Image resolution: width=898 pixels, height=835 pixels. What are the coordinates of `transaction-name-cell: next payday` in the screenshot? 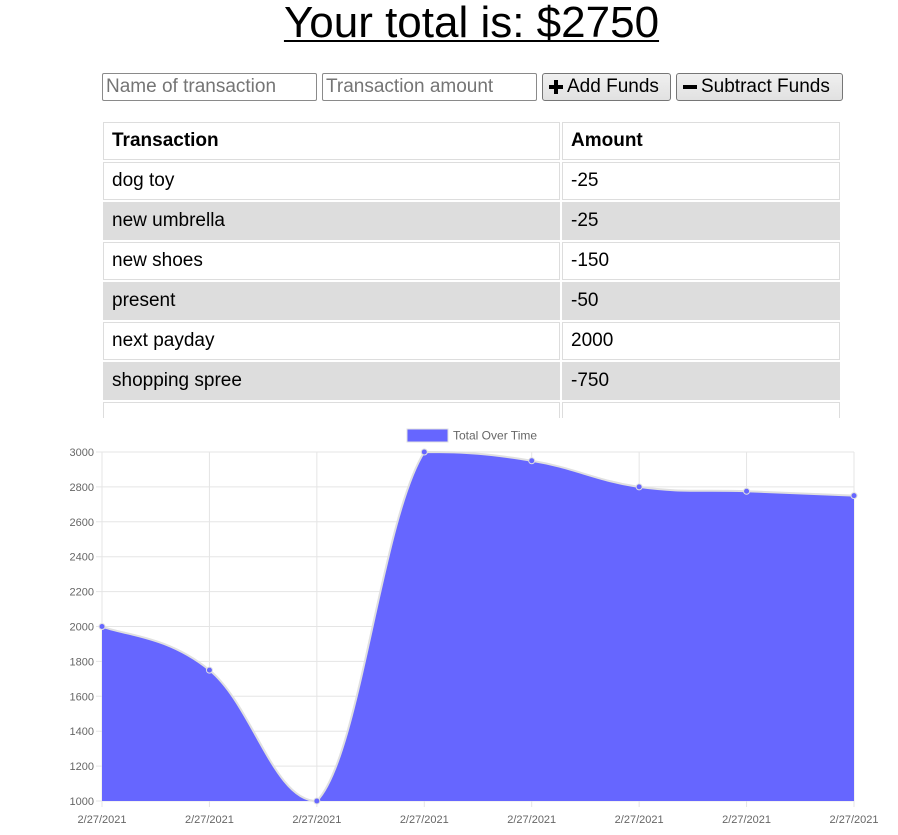 It's located at (331, 341).